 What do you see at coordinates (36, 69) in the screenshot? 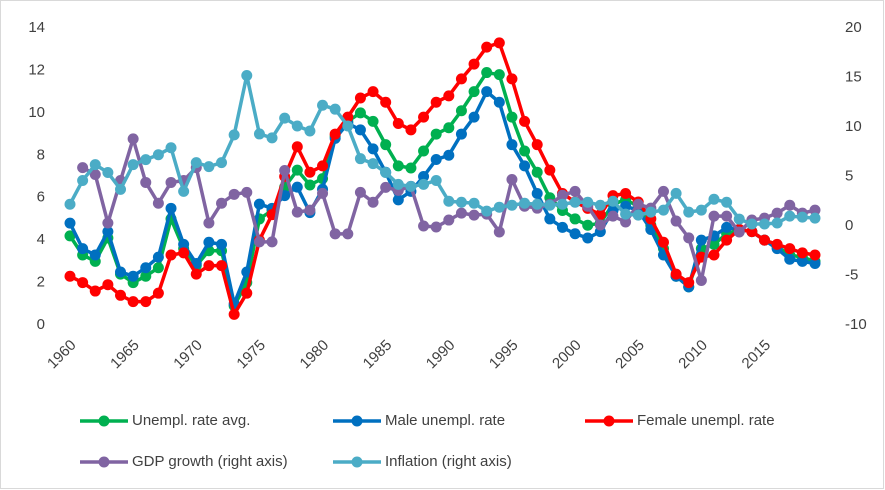
I see `y-tick-label: 12` at bounding box center [36, 69].